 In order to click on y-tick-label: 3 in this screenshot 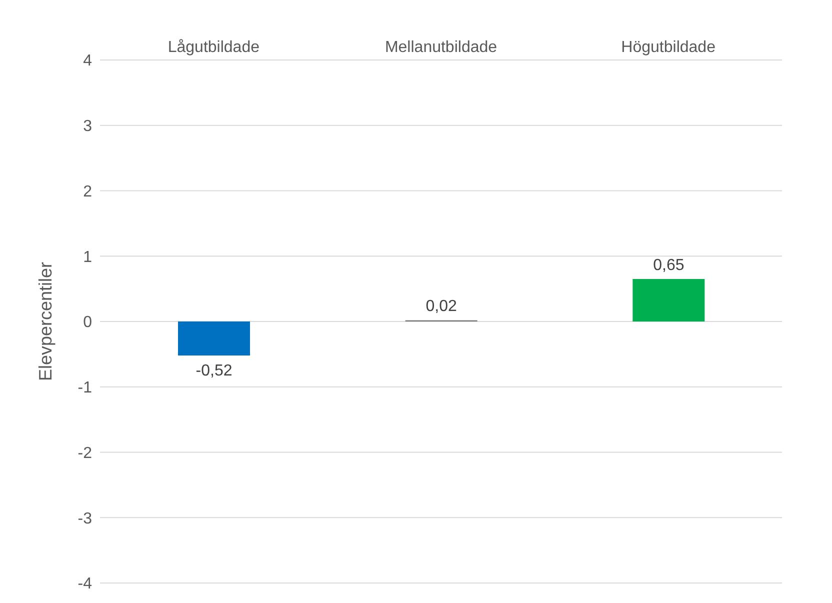, I will do `click(87, 127)`.